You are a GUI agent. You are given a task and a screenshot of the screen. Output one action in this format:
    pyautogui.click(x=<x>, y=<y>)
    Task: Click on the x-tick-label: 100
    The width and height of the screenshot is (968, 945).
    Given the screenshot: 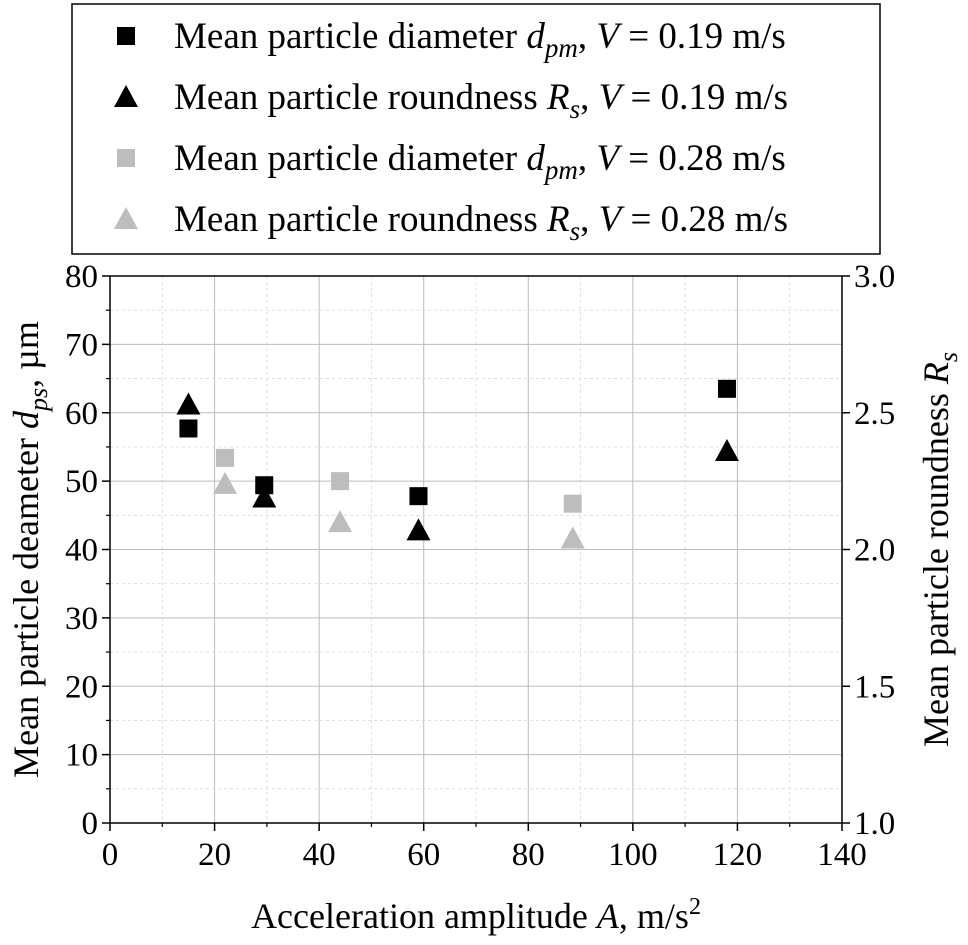 What is the action you would take?
    pyautogui.click(x=633, y=855)
    